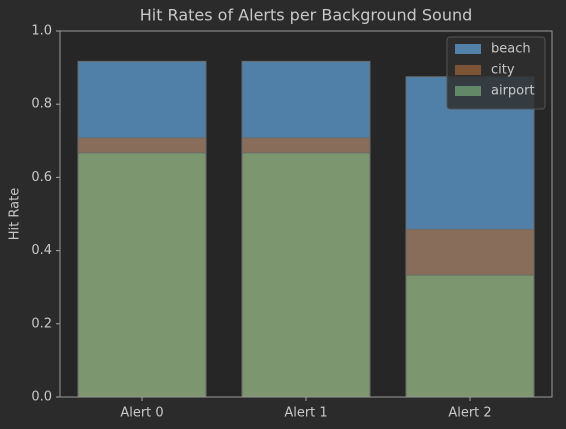 Image resolution: width=566 pixels, height=429 pixels. Describe the element at coordinates (305, 413) in the screenshot. I see `x-tick-label: Alert 1` at that location.